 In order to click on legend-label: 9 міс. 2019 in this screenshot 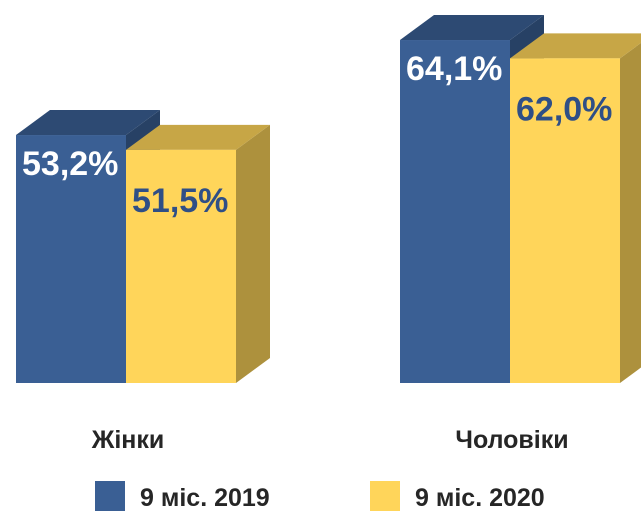, I will do `click(205, 497)`.